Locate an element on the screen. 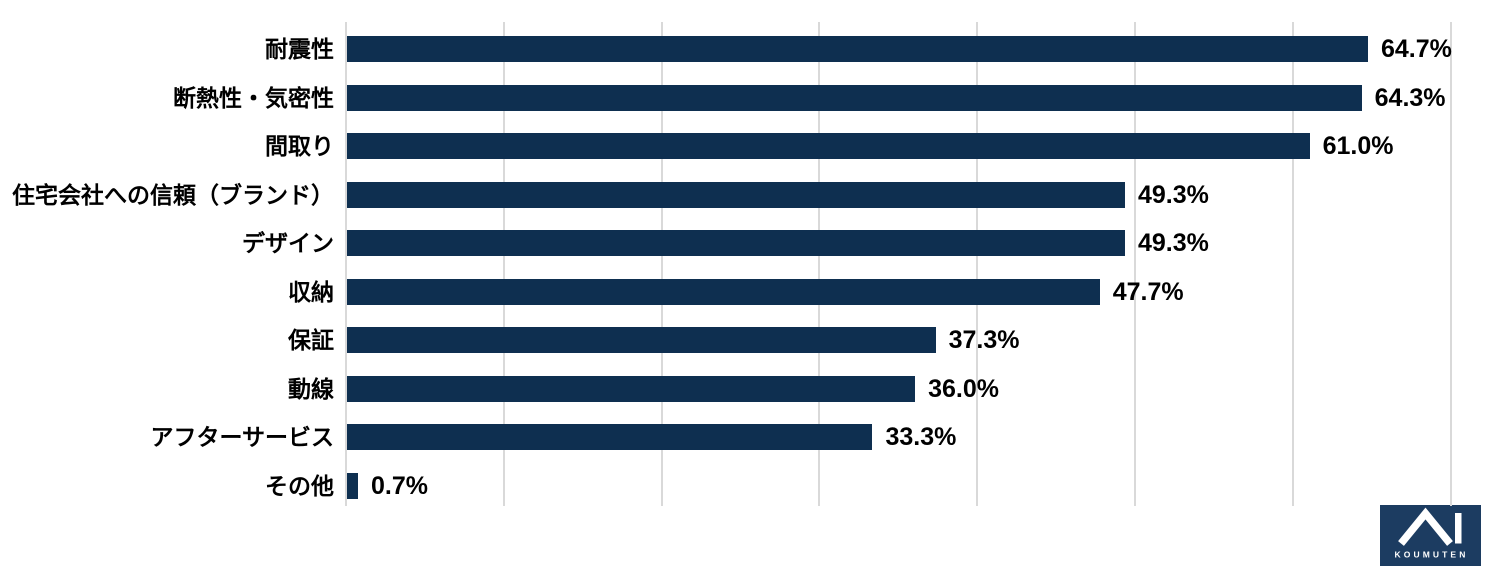  value-label: 64.7% is located at coordinates (1416, 49).